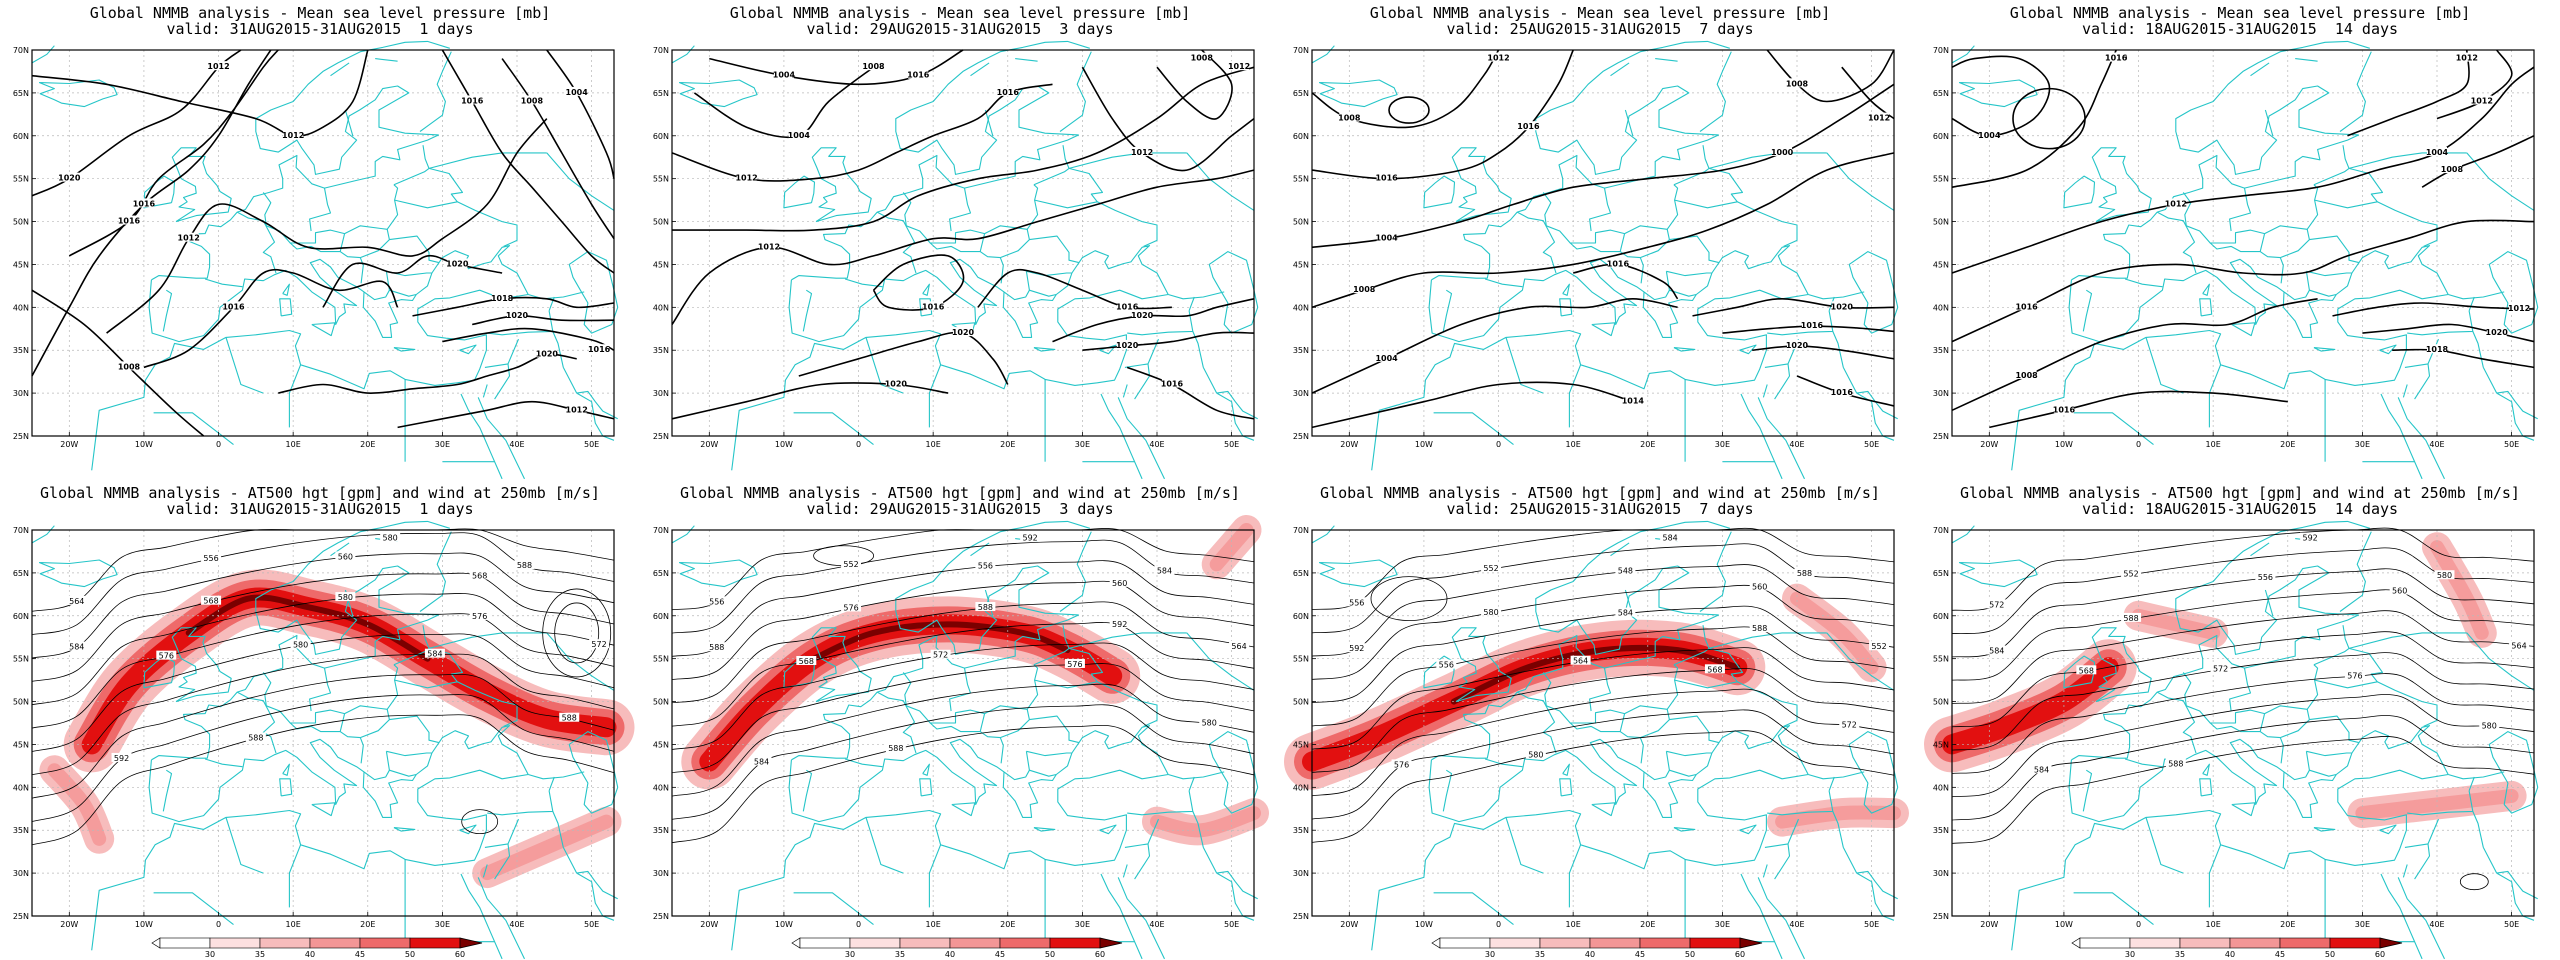 Image resolution: width=2560 pixels, height=960 pixels. Describe the element at coordinates (2437, 152) in the screenshot. I see `contour-label: 1004` at that location.